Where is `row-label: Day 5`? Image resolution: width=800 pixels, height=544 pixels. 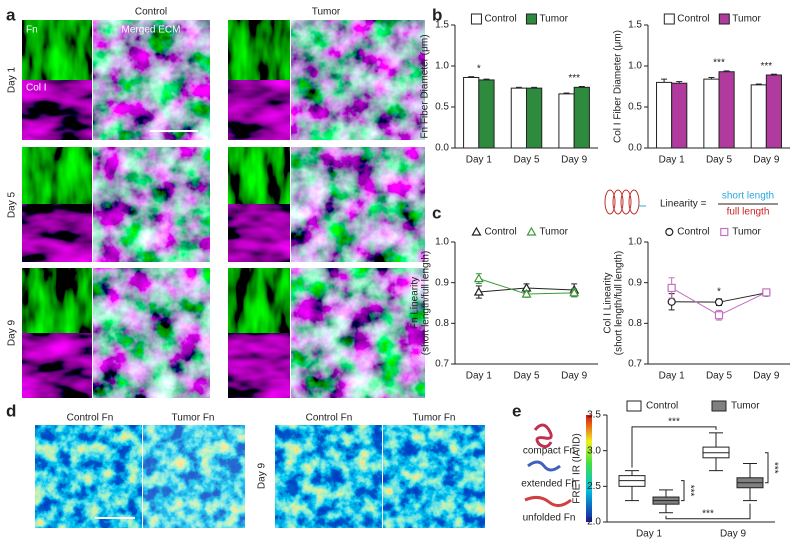 row-label: Day 5 is located at coordinates (12, 205).